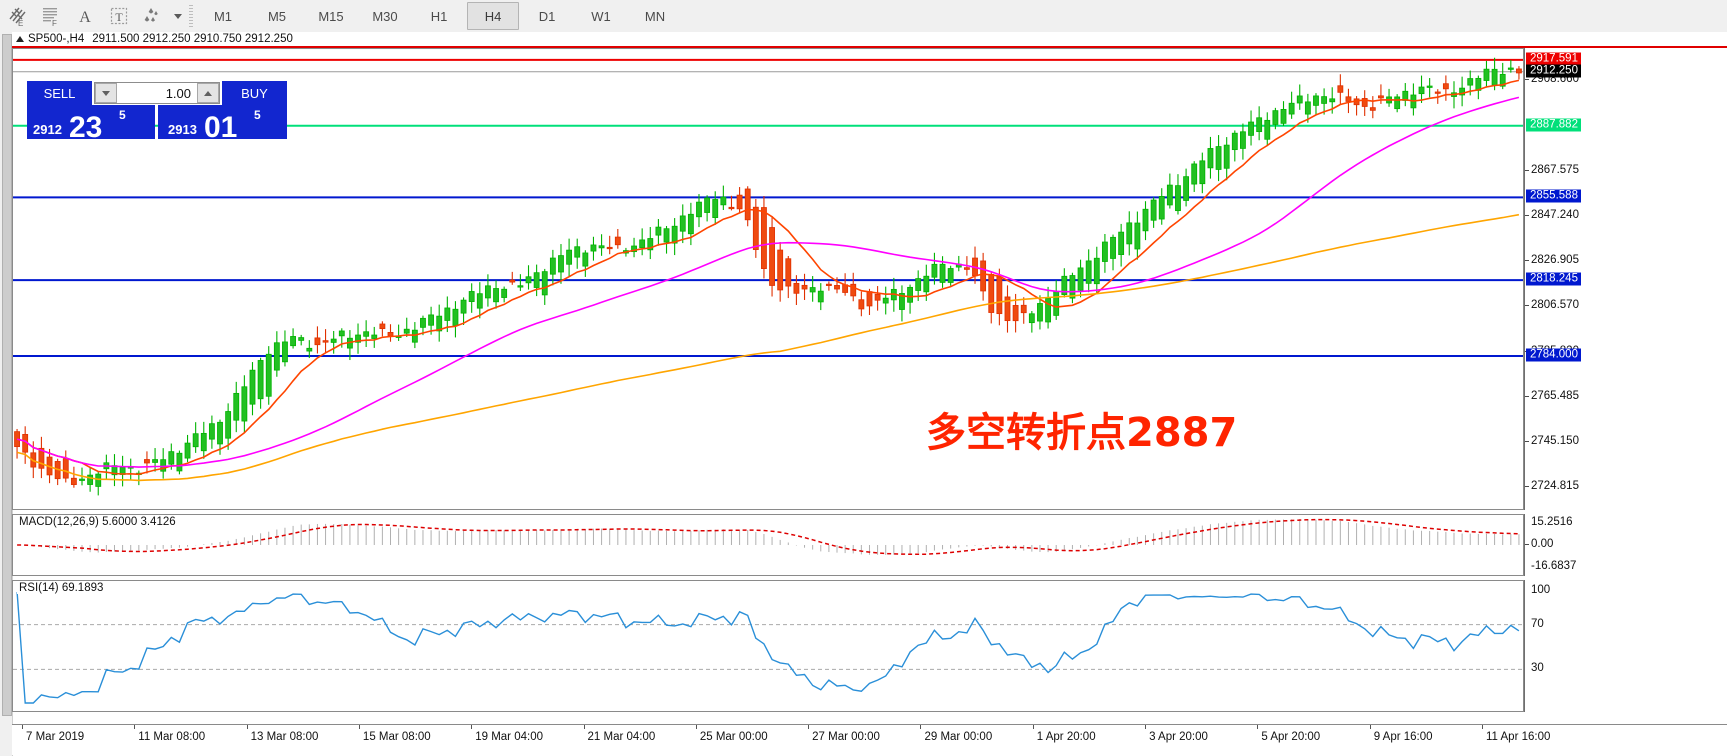 The image size is (1727, 756). I want to click on timeframe-w1: W1, so click(601, 16).